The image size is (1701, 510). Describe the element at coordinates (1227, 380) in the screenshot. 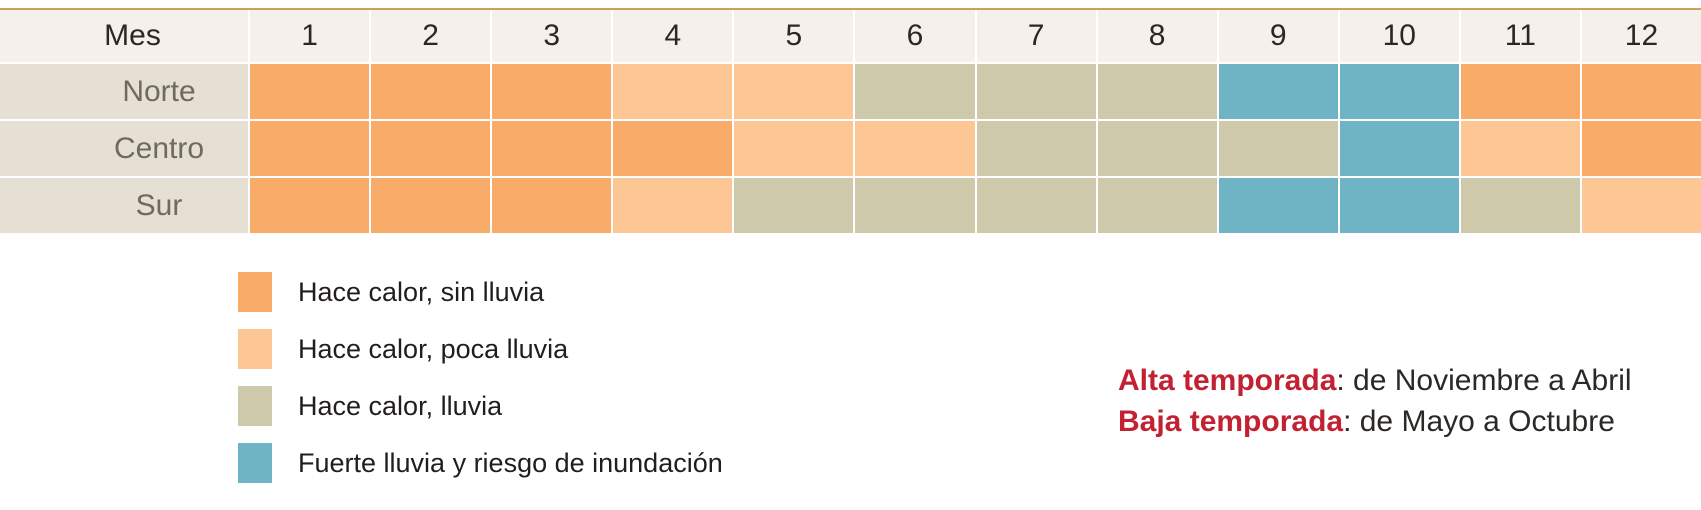

I see `alta-temporada-label: Alta temporada` at that location.